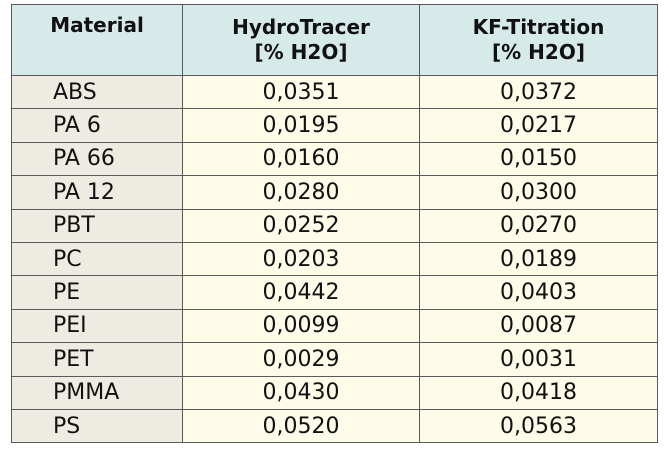 The image size is (669, 460). Describe the element at coordinates (538, 92) in the screenshot. I see `kf-titration-cell: 0,0372` at that location.